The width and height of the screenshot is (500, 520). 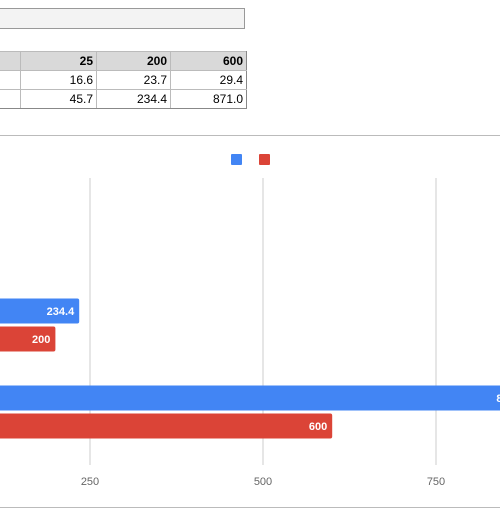 What do you see at coordinates (58, 61) in the screenshot?
I see `header-cell: 25` at bounding box center [58, 61].